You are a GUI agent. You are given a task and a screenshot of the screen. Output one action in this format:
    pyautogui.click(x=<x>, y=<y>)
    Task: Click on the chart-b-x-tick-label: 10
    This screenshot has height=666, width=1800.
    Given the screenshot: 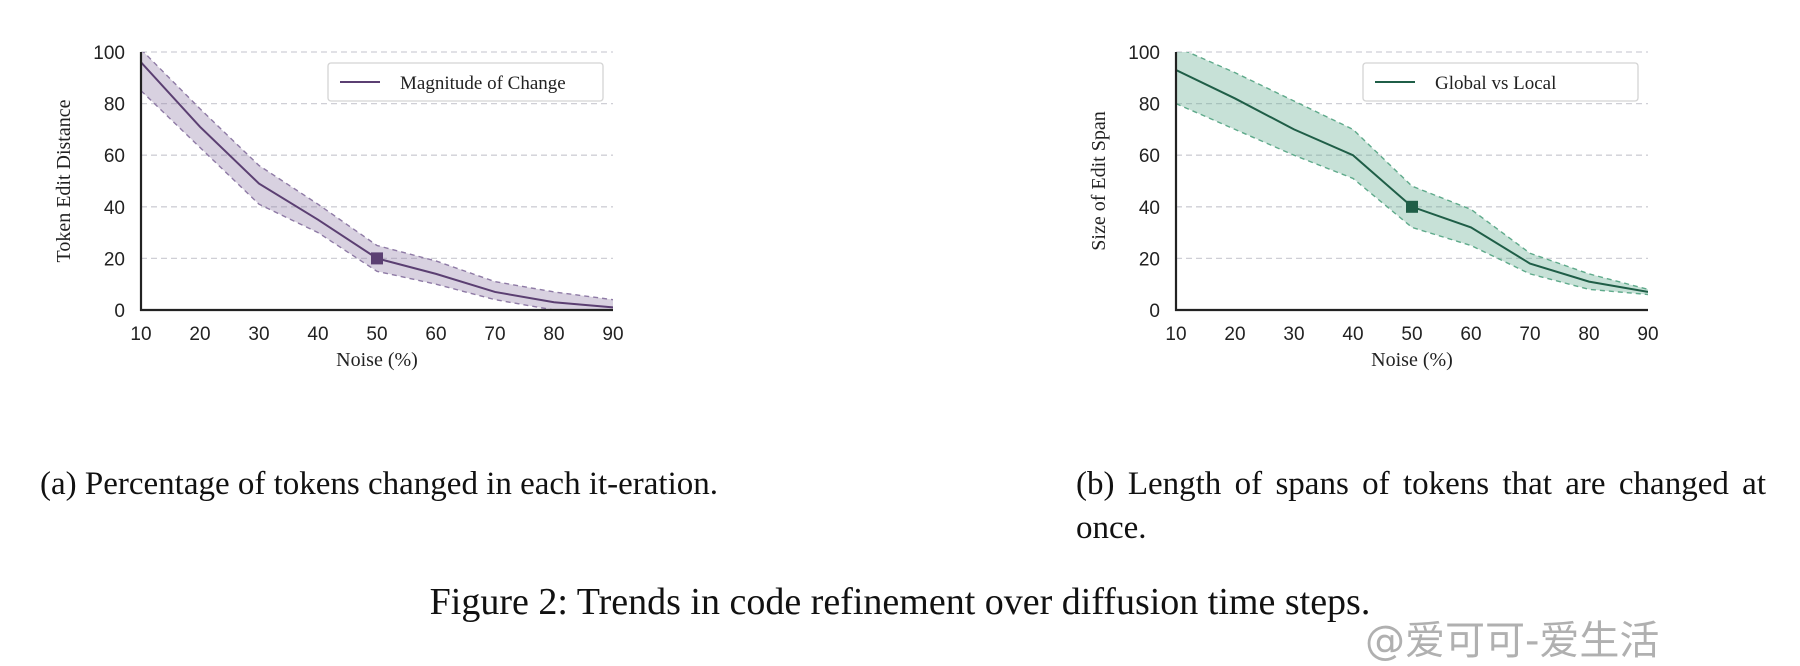 What is the action you would take?
    pyautogui.click(x=1175, y=334)
    